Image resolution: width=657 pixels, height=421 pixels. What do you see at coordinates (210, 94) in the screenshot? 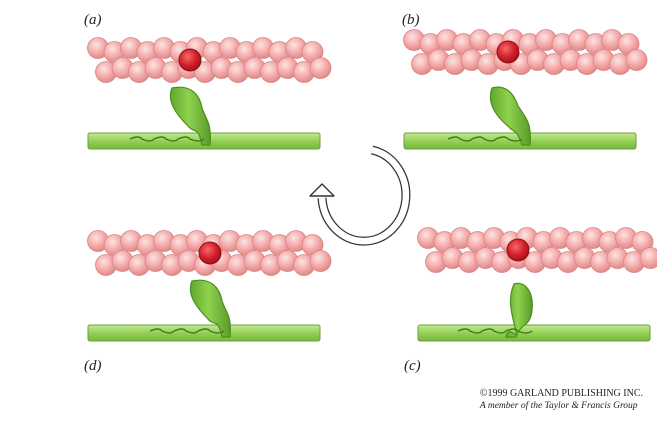
I see `panel-a` at bounding box center [210, 94].